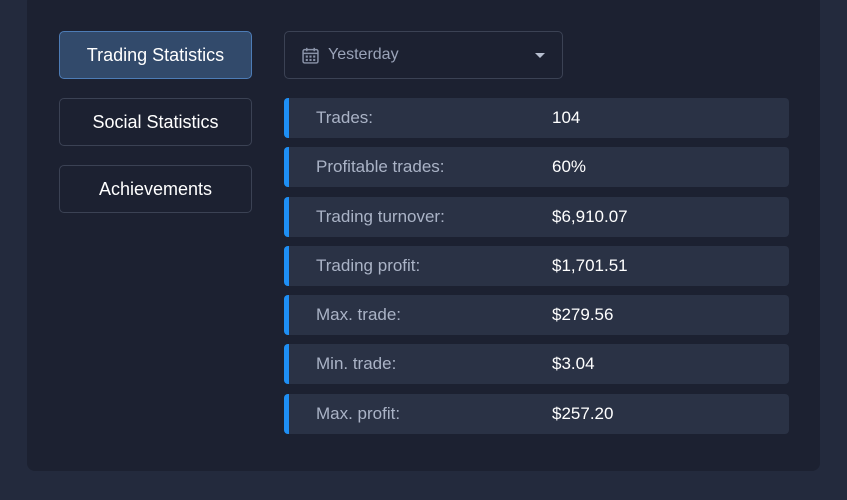 The image size is (847, 500). I want to click on tab-trading-statistics-label: Trading Statistics, so click(155, 54).